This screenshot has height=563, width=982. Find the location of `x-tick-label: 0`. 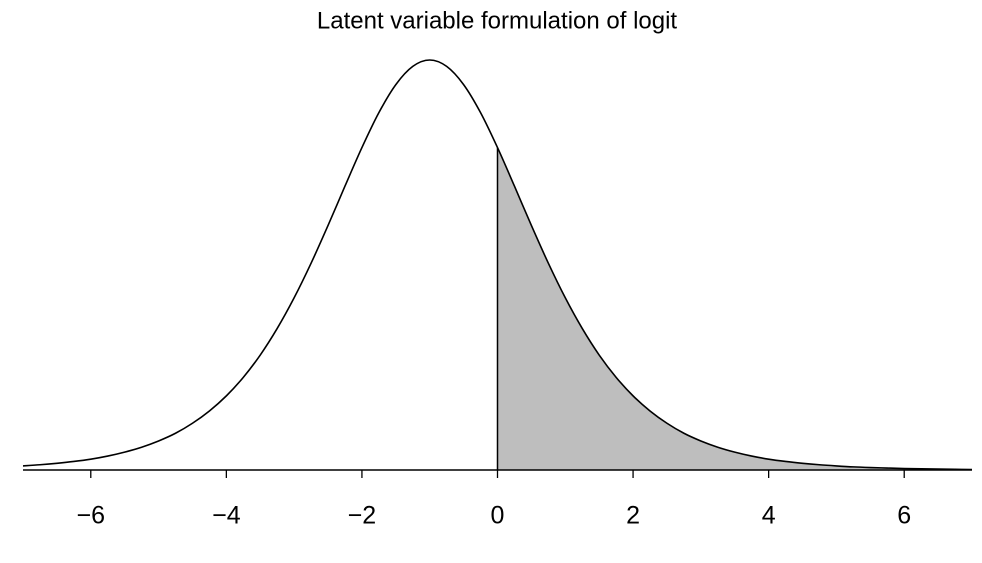

x-tick-label: 0 is located at coordinates (498, 516).